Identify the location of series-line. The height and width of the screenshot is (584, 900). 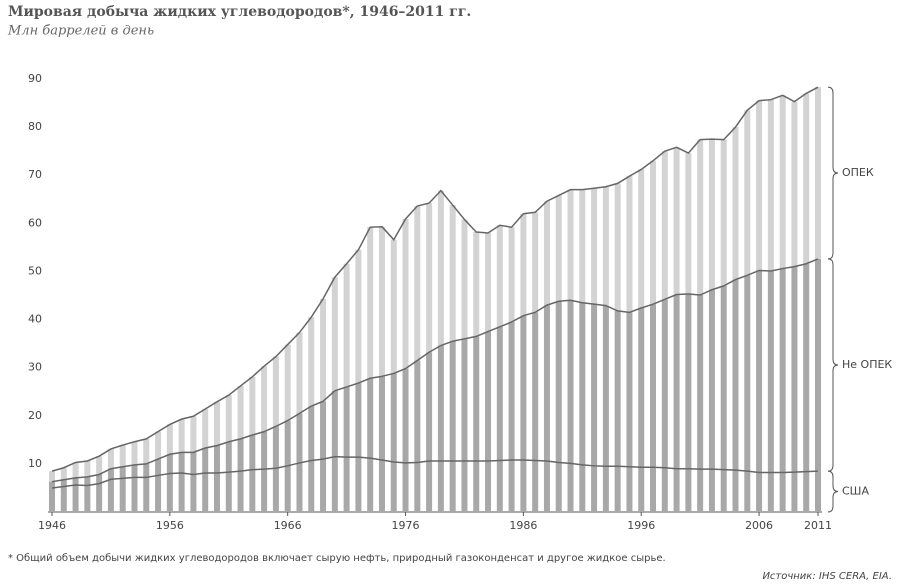
(435, 472).